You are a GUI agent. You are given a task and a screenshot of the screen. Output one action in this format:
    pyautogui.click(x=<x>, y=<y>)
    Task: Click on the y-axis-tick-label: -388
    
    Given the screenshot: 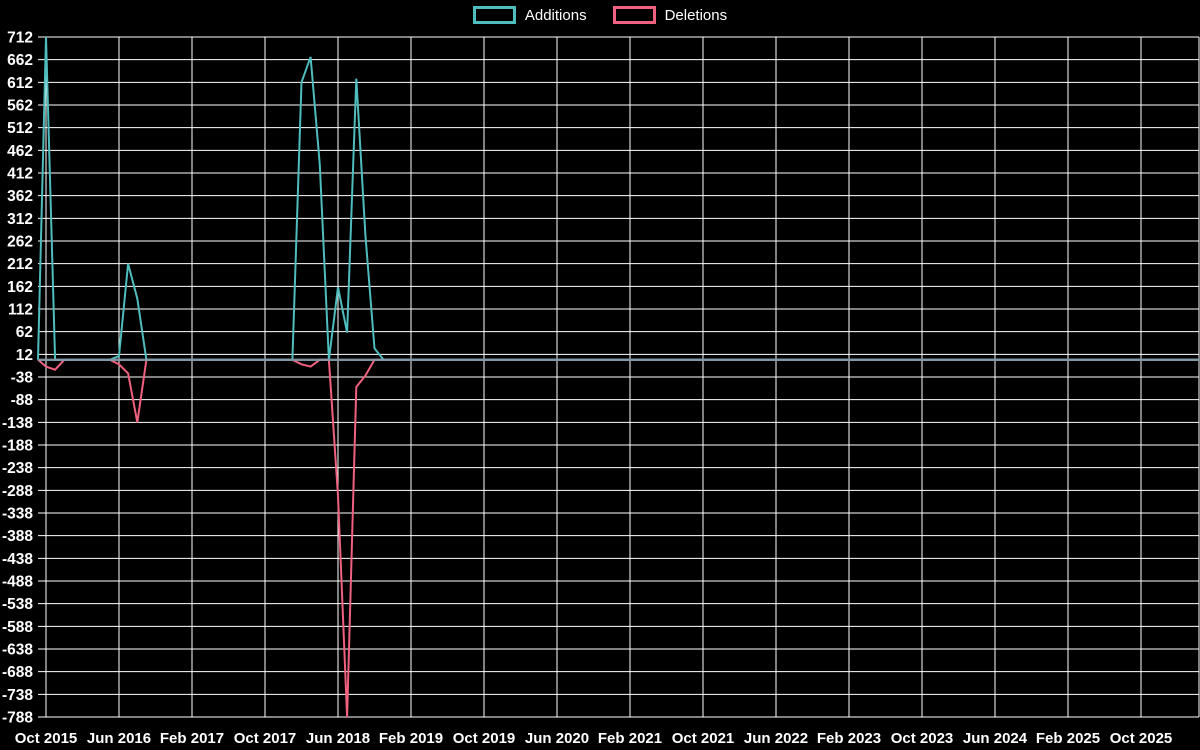 What is the action you would take?
    pyautogui.click(x=17, y=536)
    